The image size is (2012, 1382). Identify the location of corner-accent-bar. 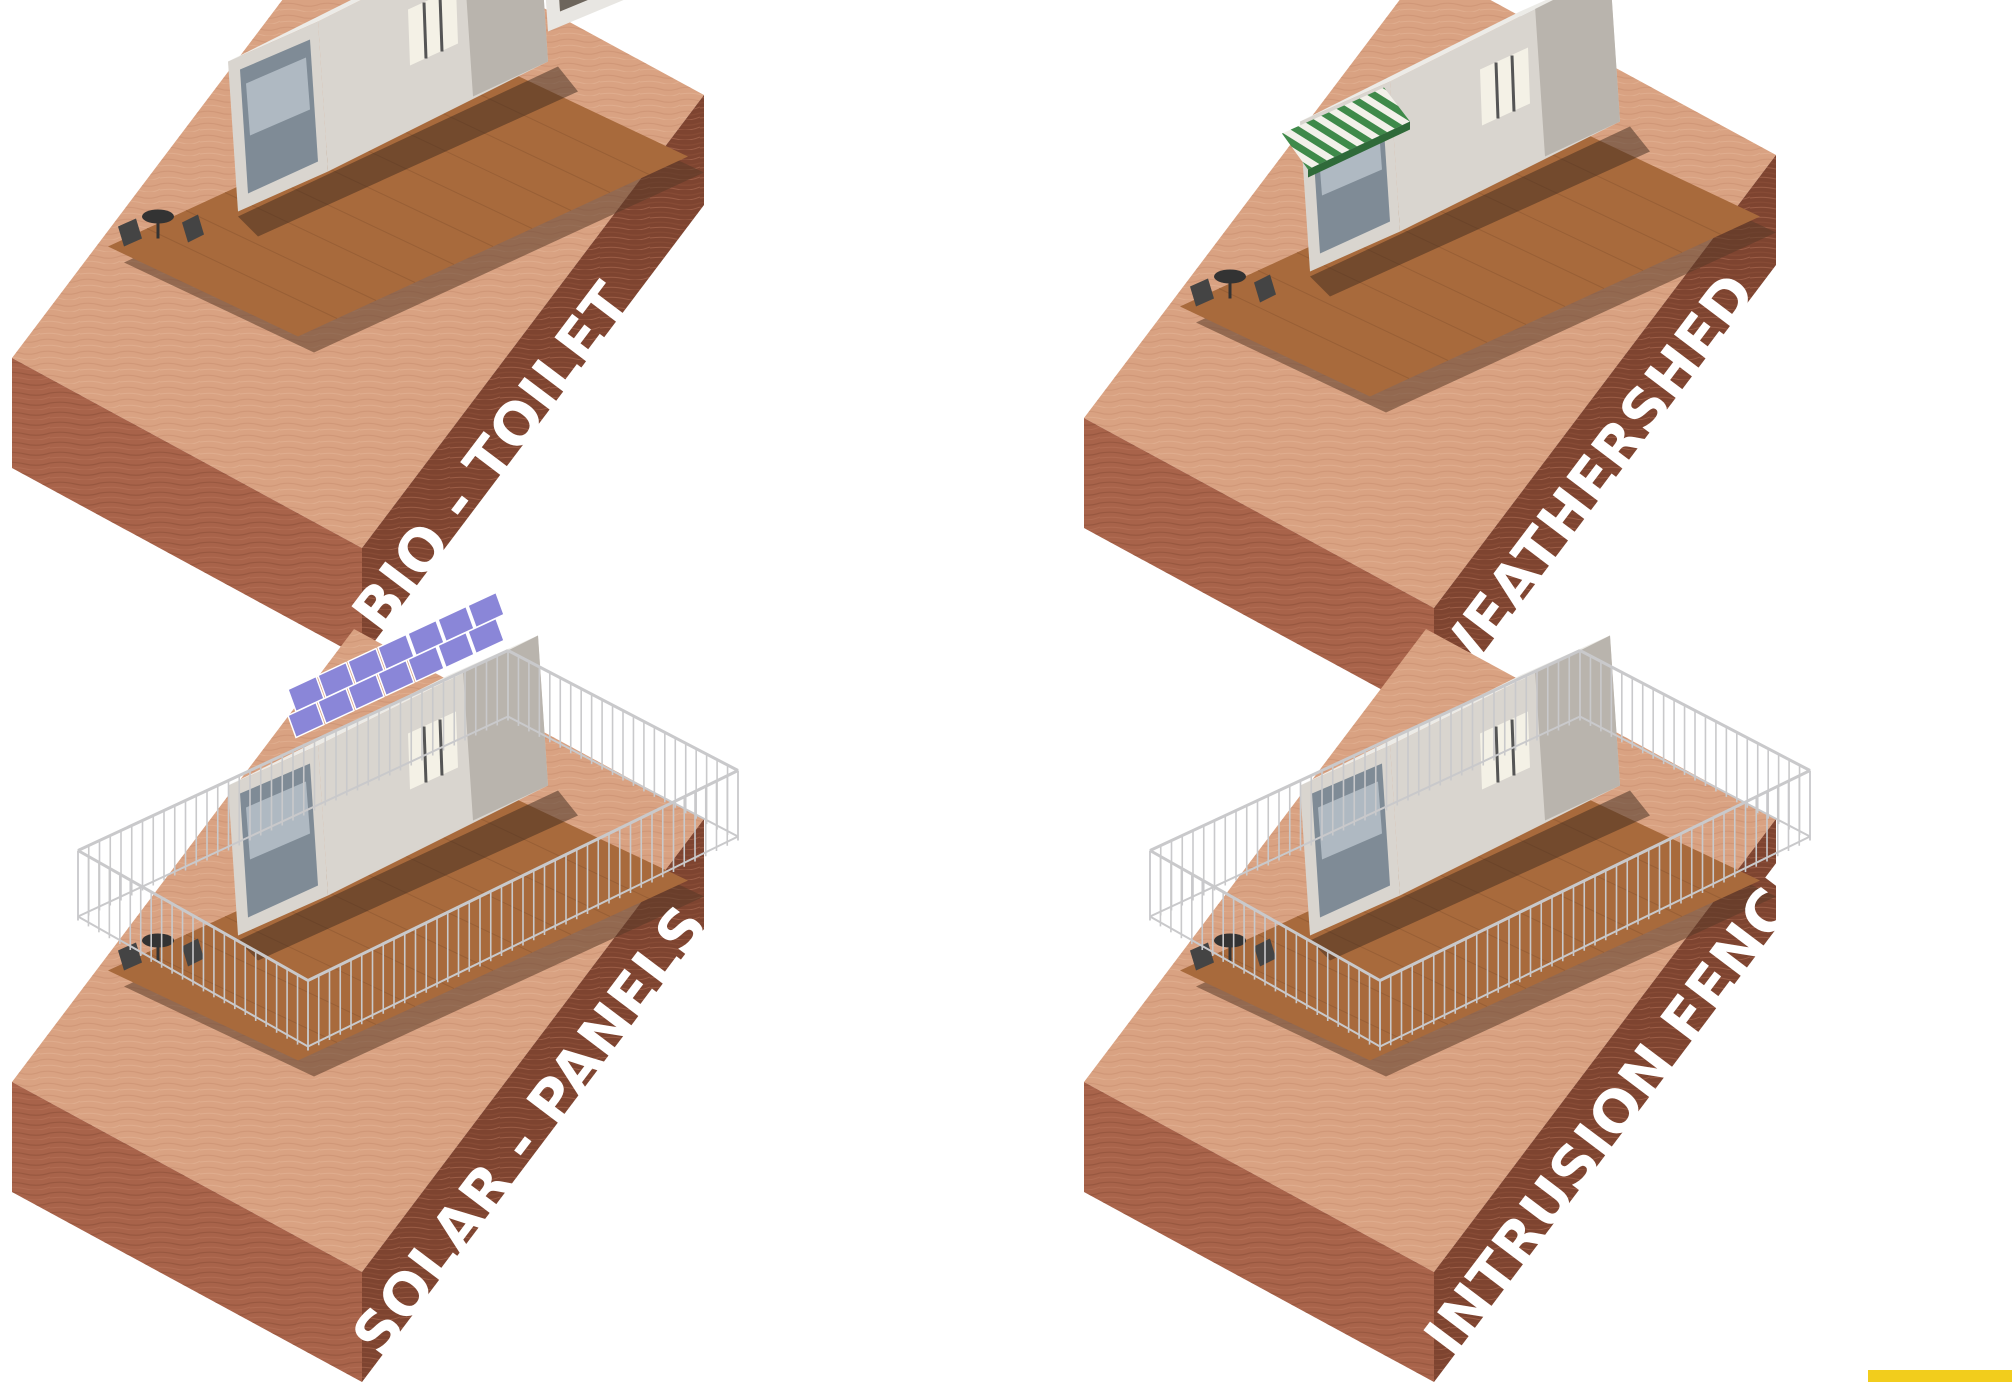
(1940, 1376).